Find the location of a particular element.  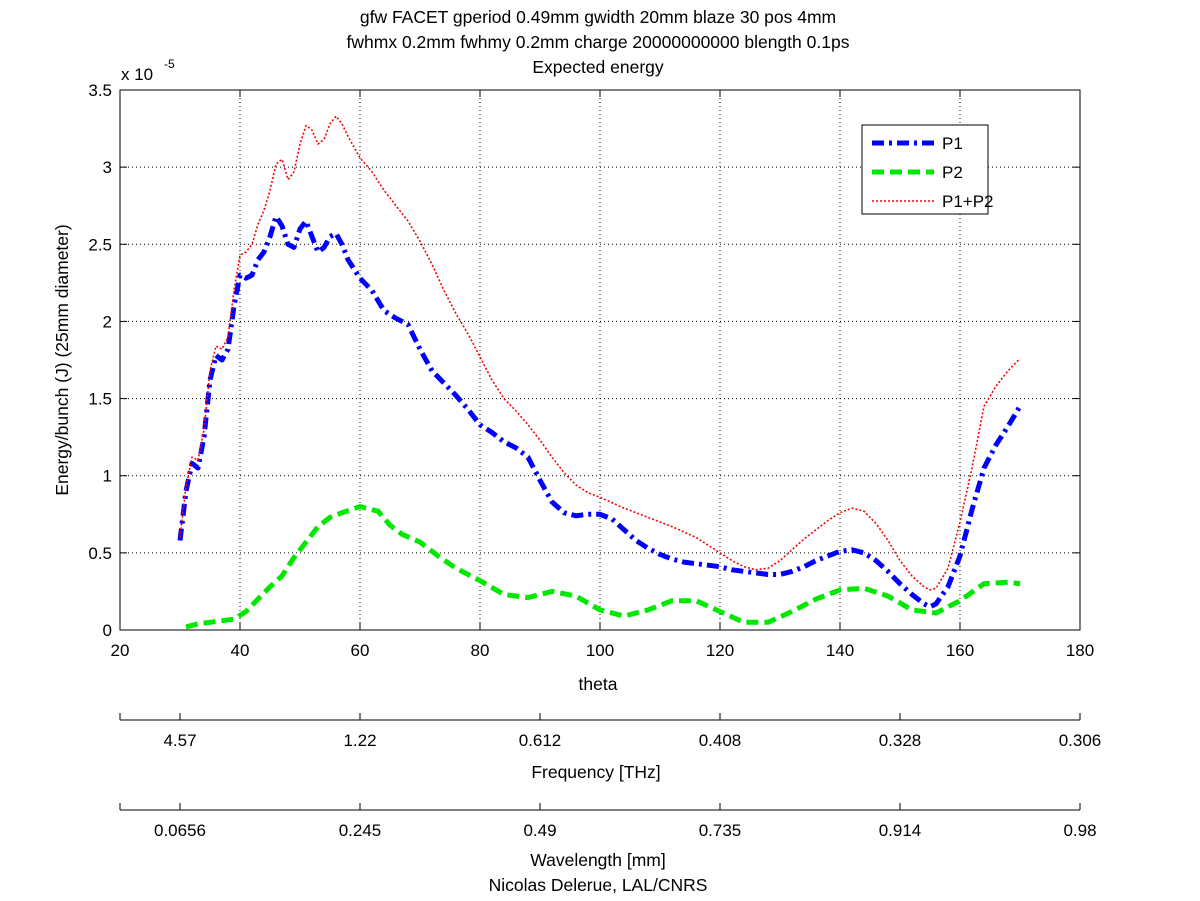

y-axis-label: Energy/bunch (J) (25mm diameter) is located at coordinates (62, 359).